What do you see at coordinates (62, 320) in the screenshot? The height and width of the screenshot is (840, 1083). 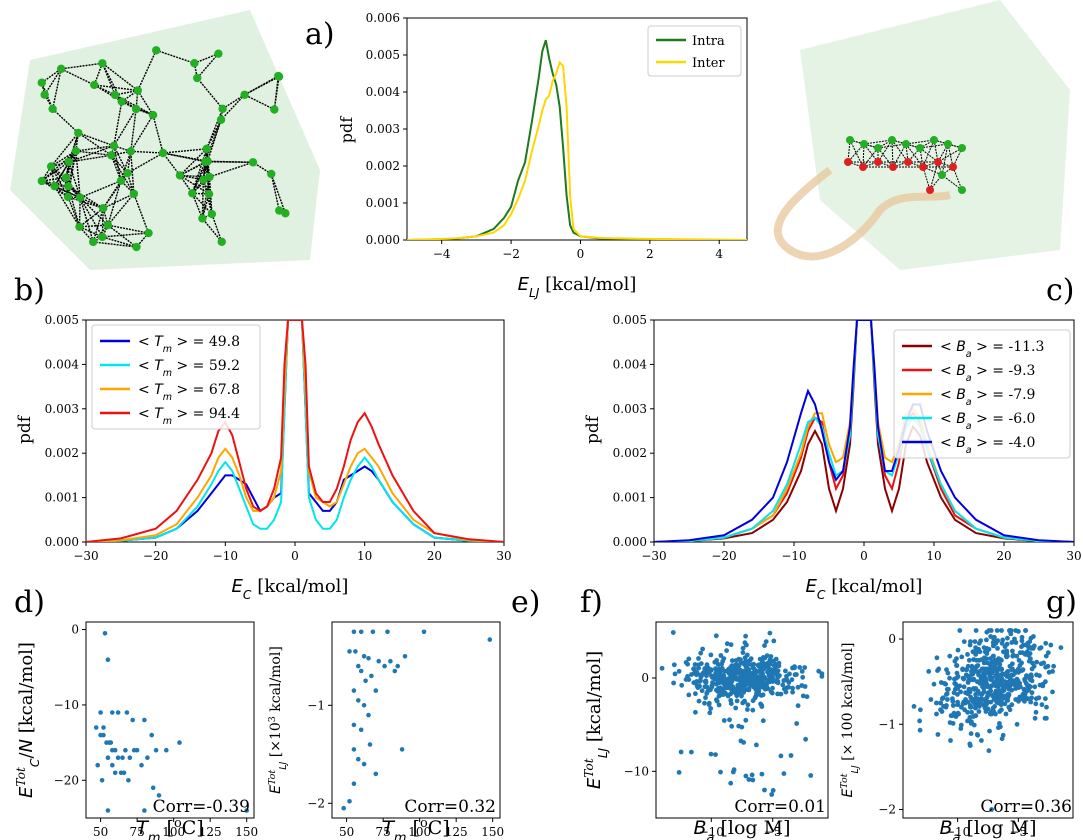 I see `y-tick-label: 0.005` at bounding box center [62, 320].